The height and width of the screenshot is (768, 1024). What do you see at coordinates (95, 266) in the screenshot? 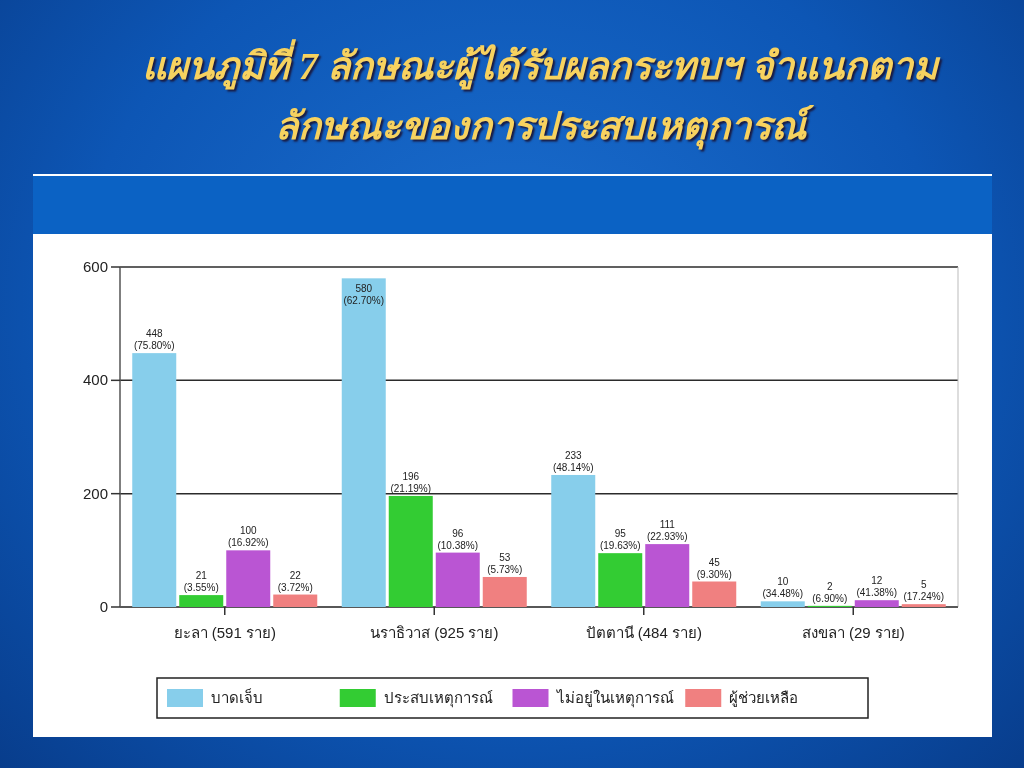
I see `y-tick-label: 600` at bounding box center [95, 266].